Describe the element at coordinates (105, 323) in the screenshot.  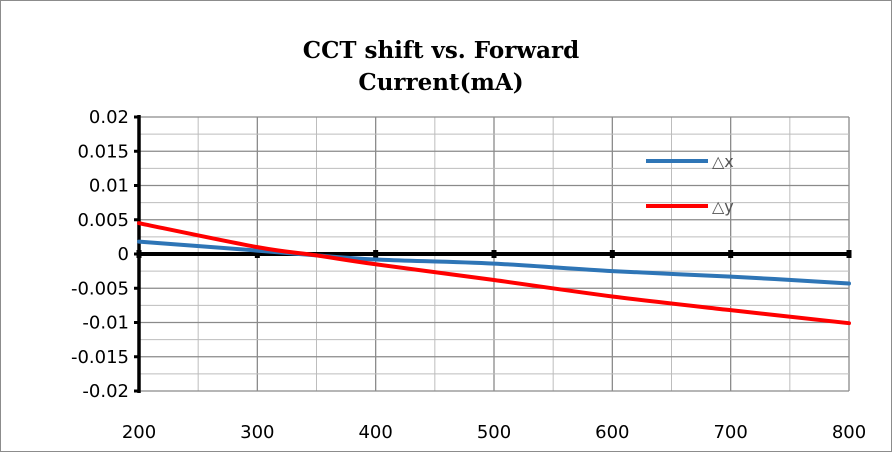
I see `y-tick-label: -0.01` at that location.